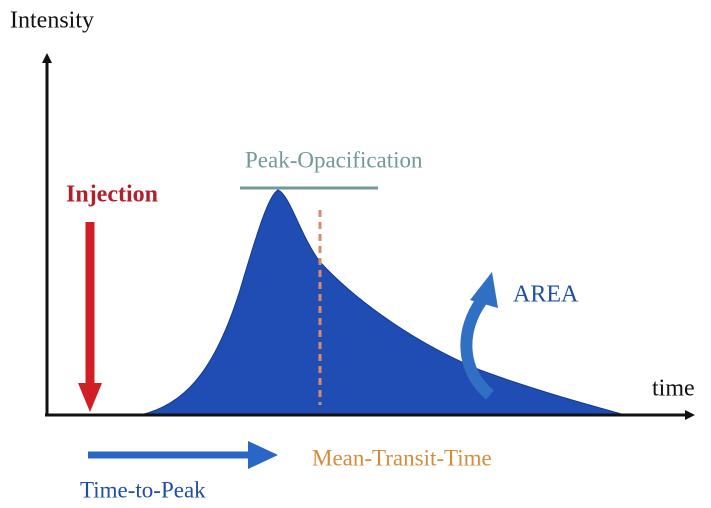 This screenshot has height=508, width=711. What do you see at coordinates (477, 348) in the screenshot?
I see `area-arrow` at bounding box center [477, 348].